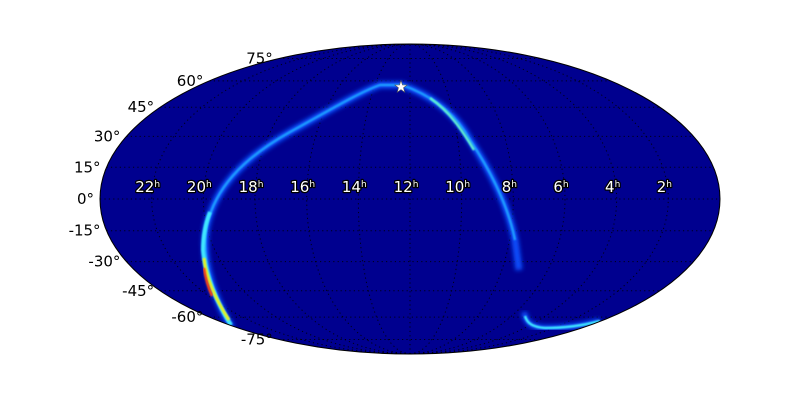  What do you see at coordinates (141, 107) in the screenshot?
I see `dec-tick-label: 45°` at bounding box center [141, 107].